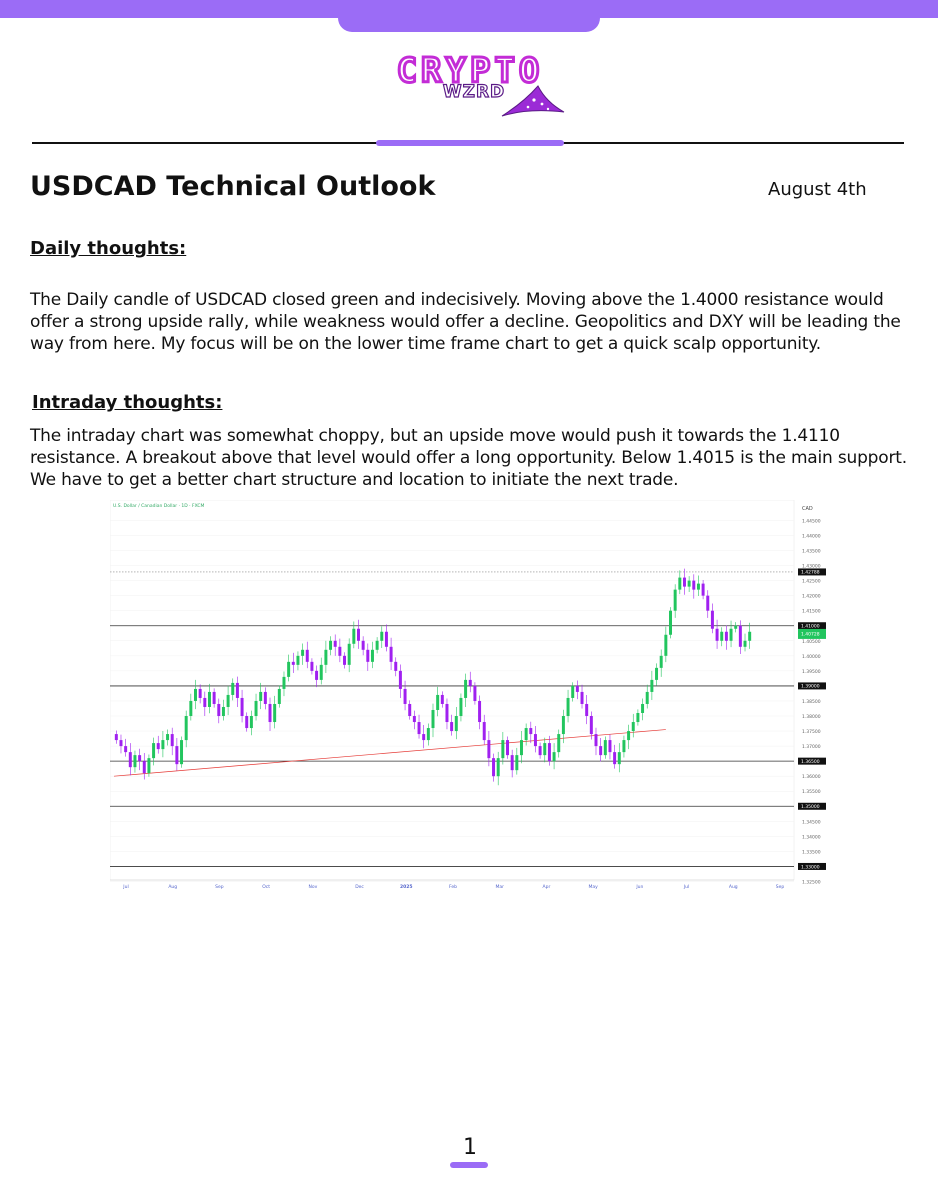 Image resolution: width=938 pixels, height=1200 pixels. What do you see at coordinates (811, 612) in the screenshot?
I see `chart-y-tick-label: 1.41500` at bounding box center [811, 612].